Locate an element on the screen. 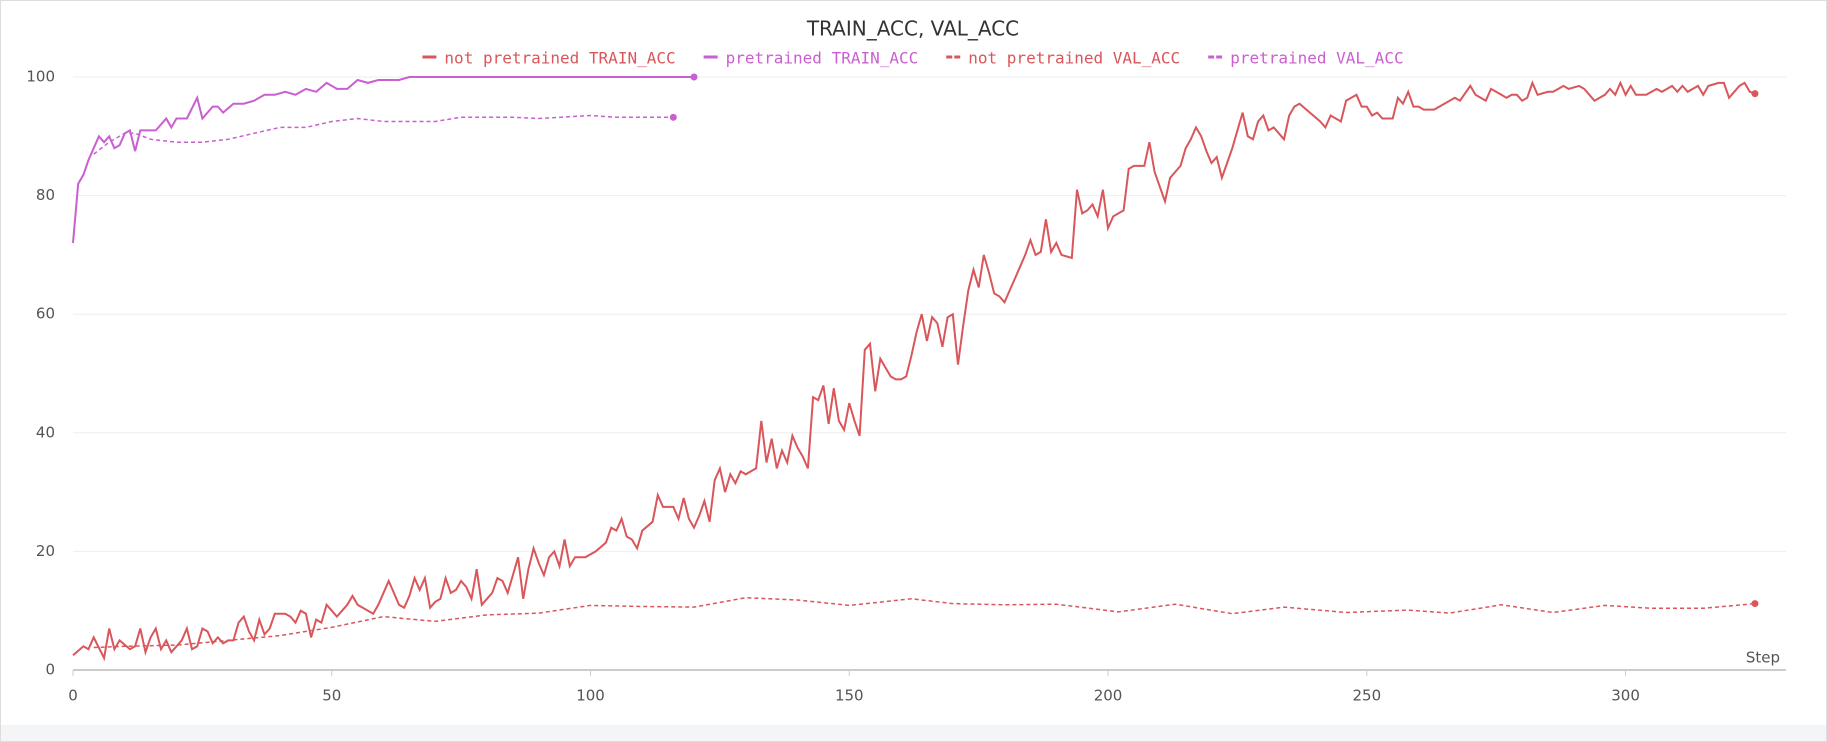 This screenshot has height=742, width=1827. x-tick-label: 300 is located at coordinates (1625, 696).